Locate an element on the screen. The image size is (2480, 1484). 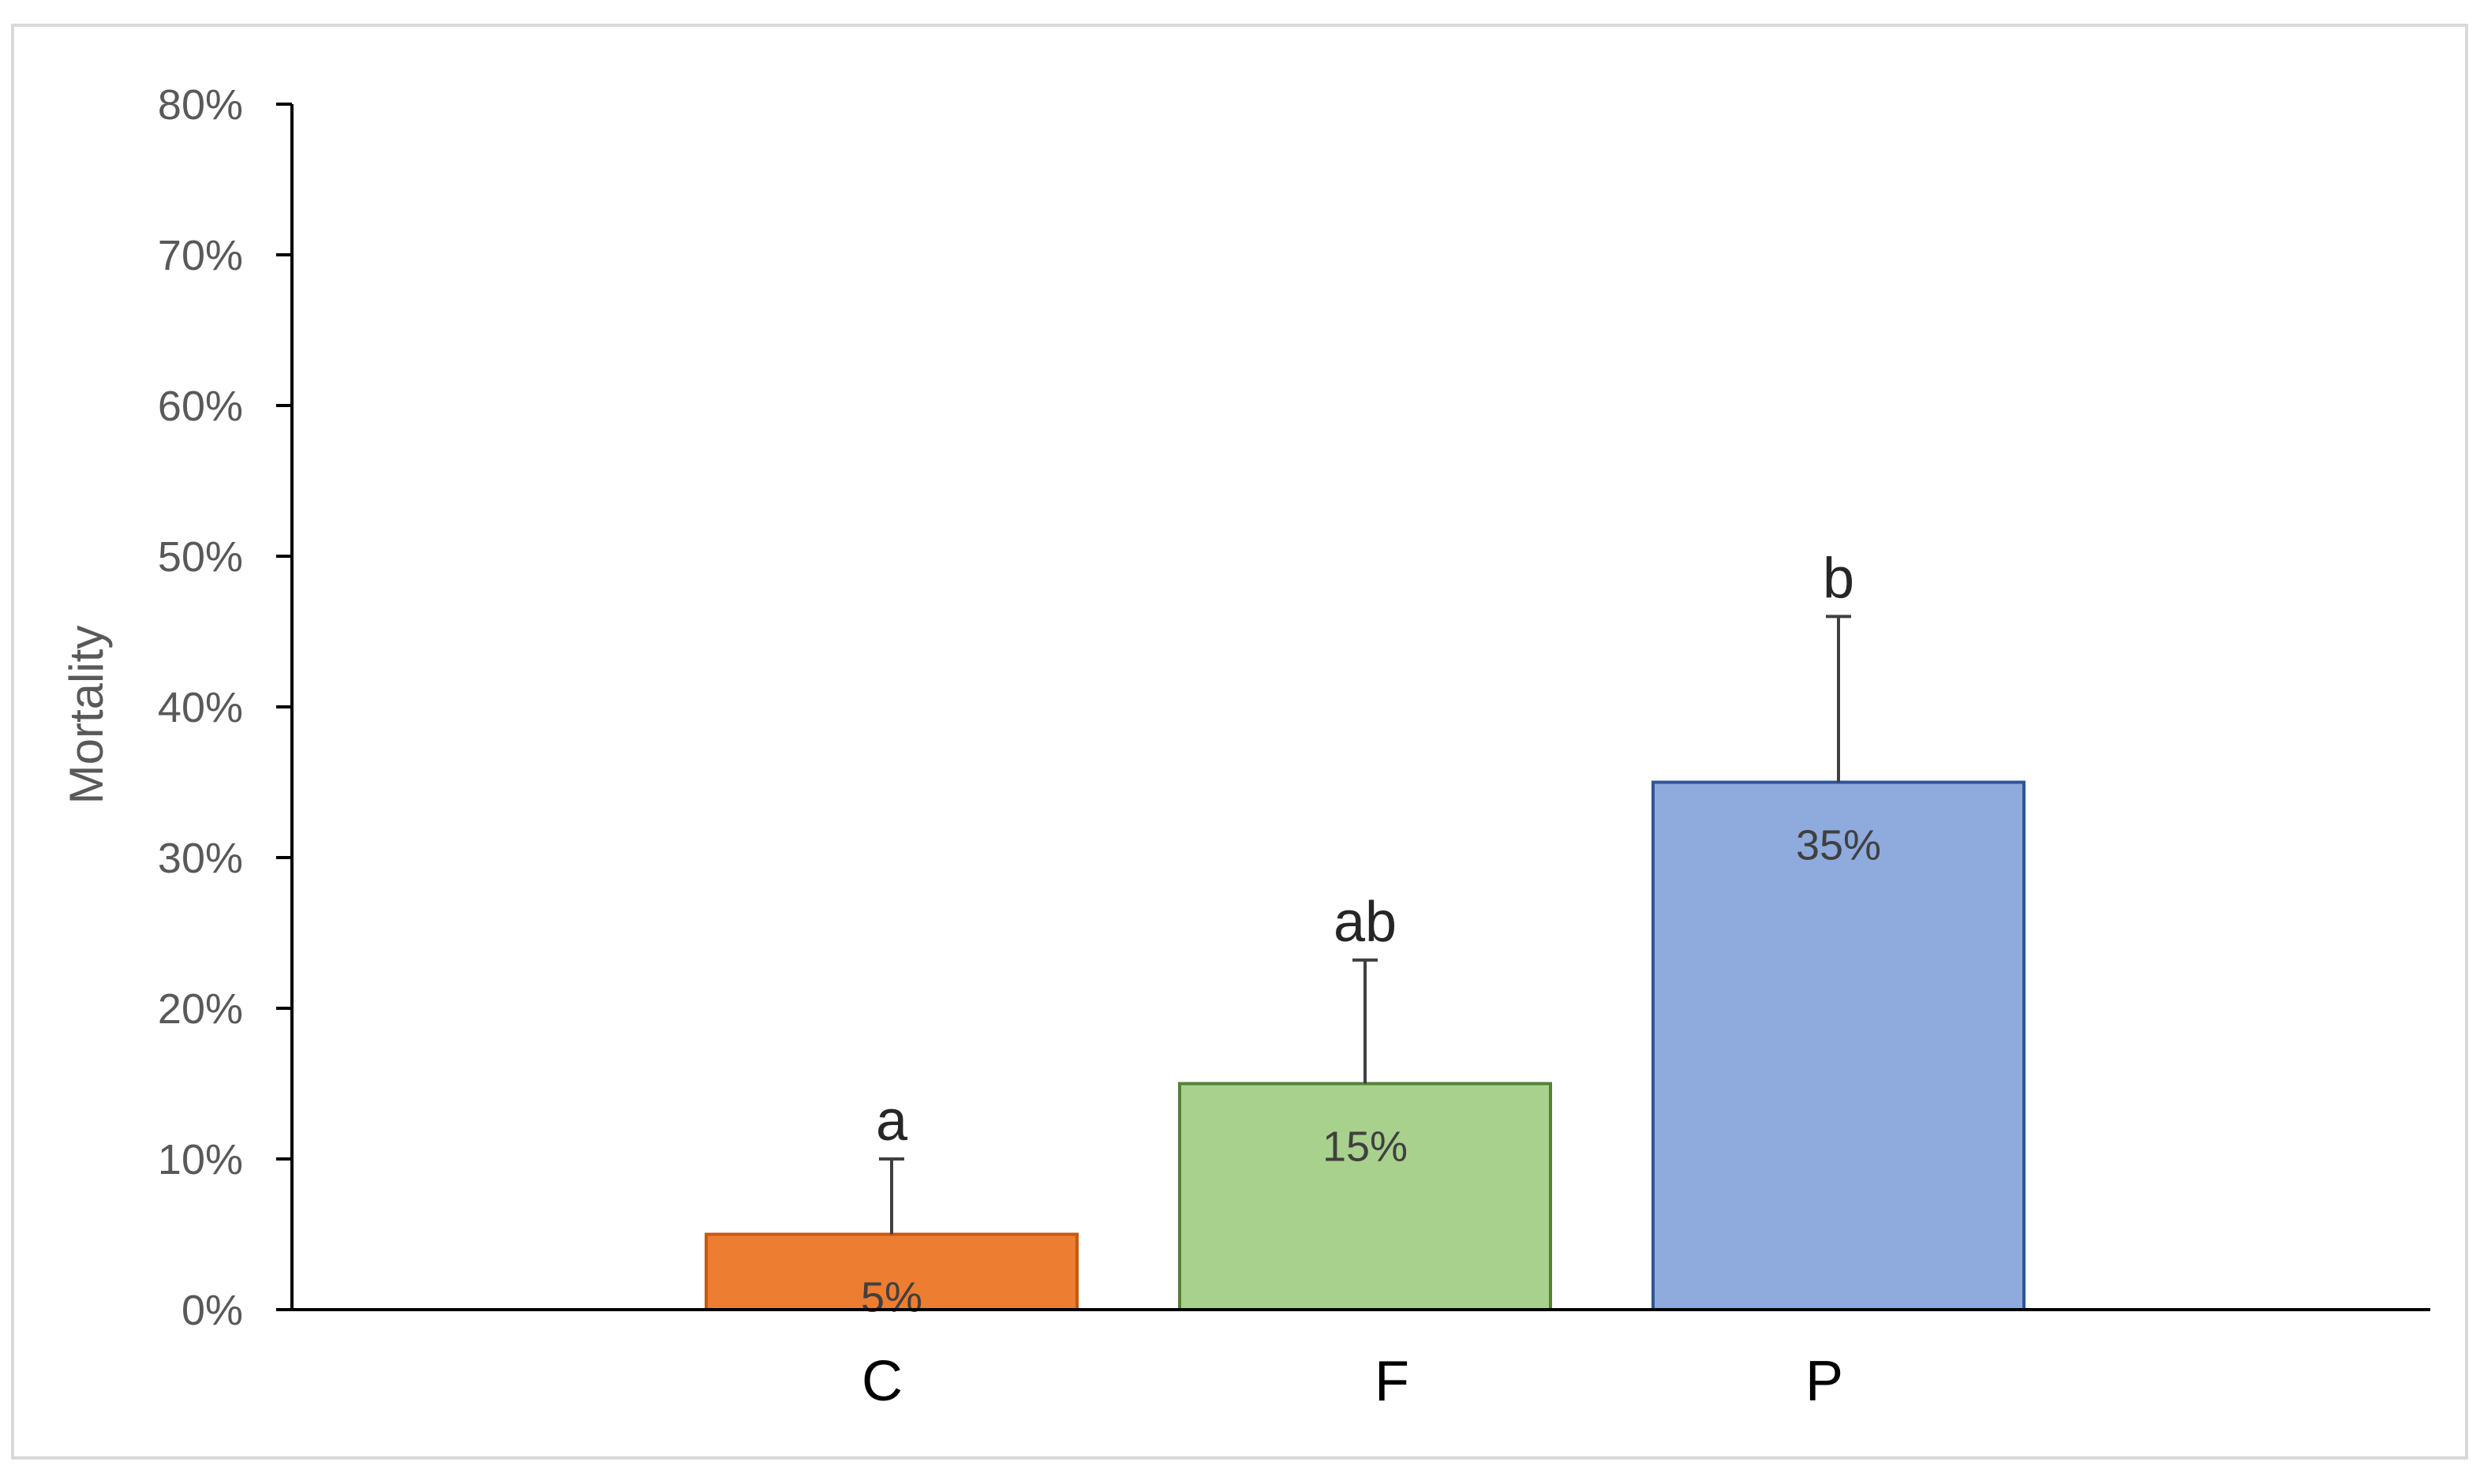
significance-letter-P: b is located at coordinates (1838, 578).